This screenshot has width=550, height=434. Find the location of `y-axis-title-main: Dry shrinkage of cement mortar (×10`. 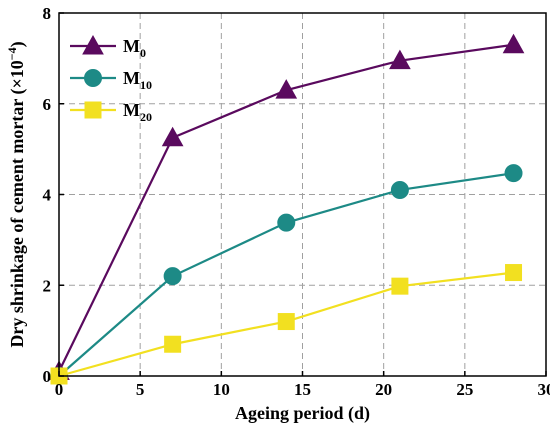

y-axis-title-main: Dry shrinkage of cement mortar (×10 is located at coordinates (17, 203).